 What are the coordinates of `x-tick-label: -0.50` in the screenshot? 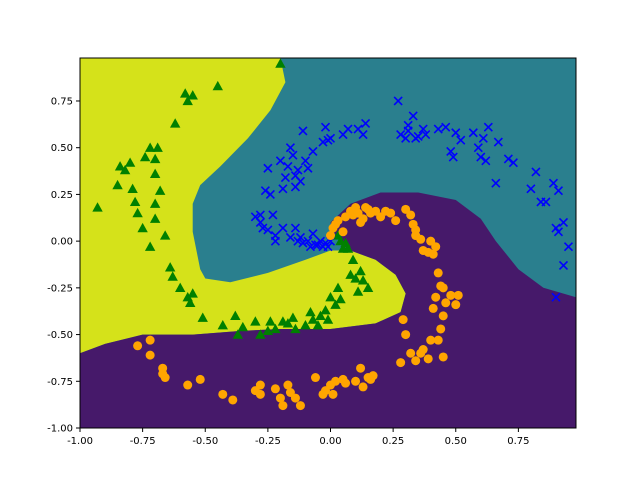 It's located at (205, 441).